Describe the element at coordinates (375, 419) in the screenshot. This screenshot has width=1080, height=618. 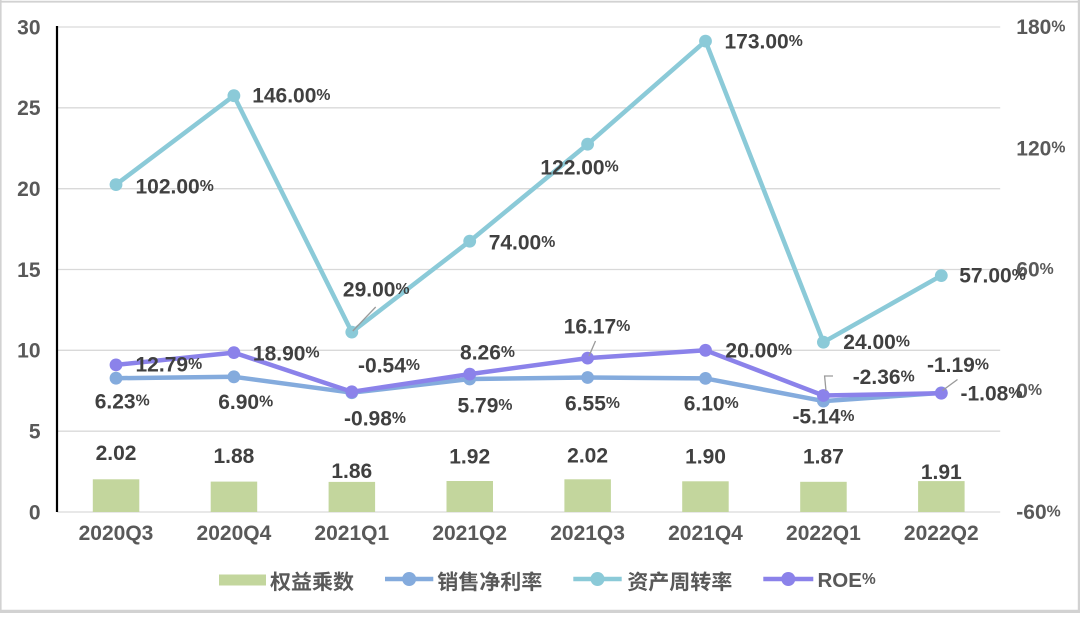
I see `svg-text: -0.98%` at that location.